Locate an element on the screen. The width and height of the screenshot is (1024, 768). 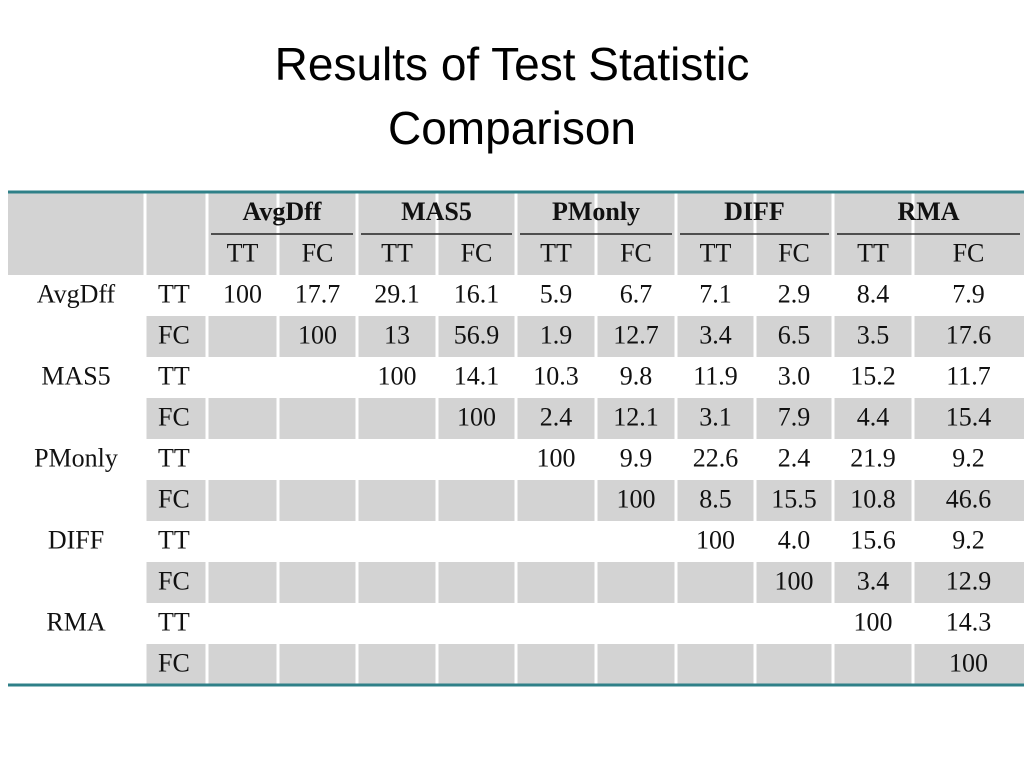
row-label: MAS5 is located at coordinates (75, 375).